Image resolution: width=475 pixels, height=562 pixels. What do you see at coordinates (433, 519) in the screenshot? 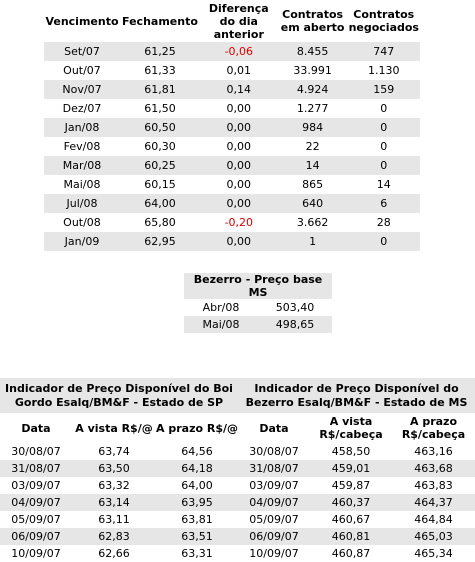
I see `a-prazo-cell: 464,84` at bounding box center [433, 519].